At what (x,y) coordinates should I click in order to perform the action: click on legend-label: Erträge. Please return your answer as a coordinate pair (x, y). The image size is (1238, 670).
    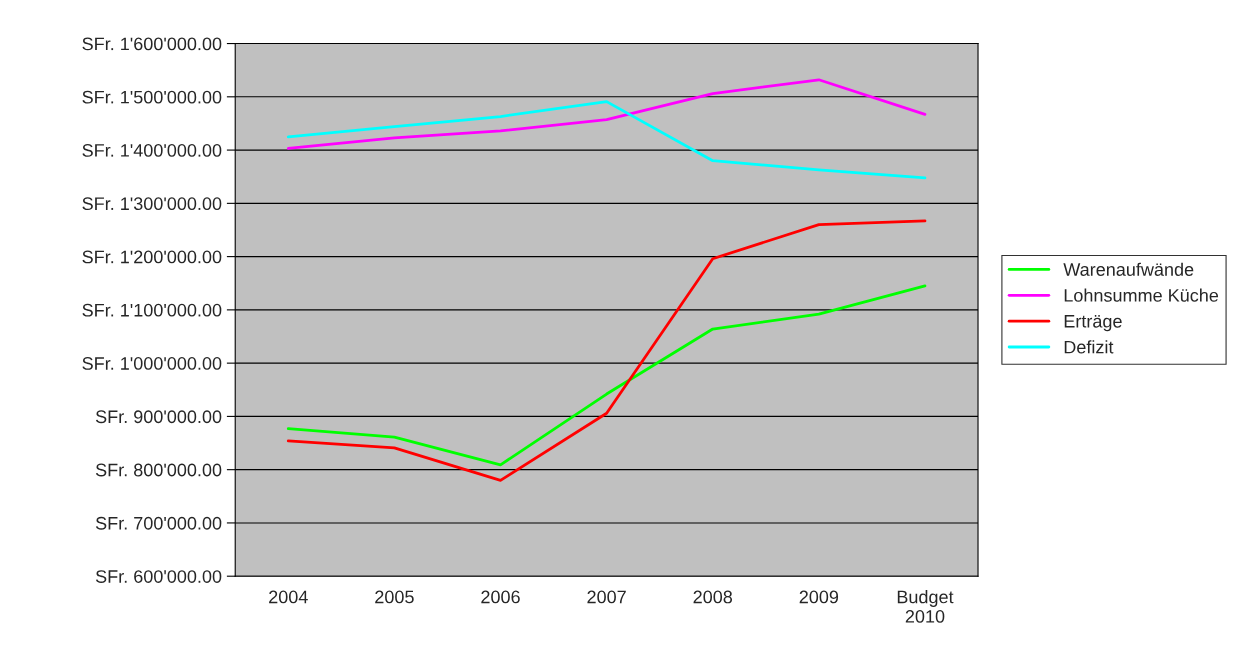
    Looking at the image, I should click on (1093, 323).